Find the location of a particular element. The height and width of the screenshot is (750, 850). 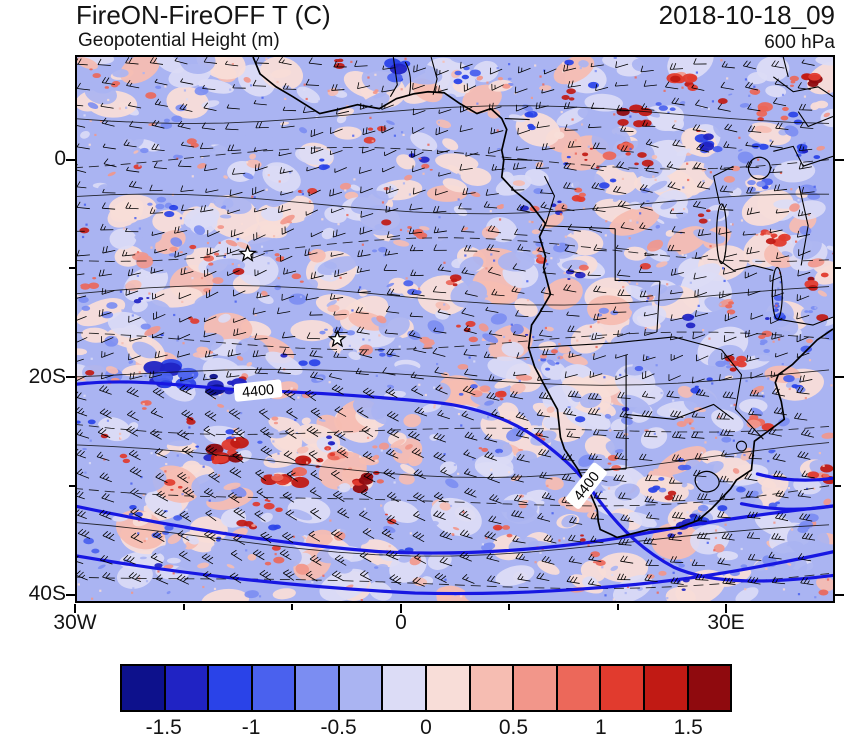

colorbar-label: -1.5 is located at coordinates (163, 727).